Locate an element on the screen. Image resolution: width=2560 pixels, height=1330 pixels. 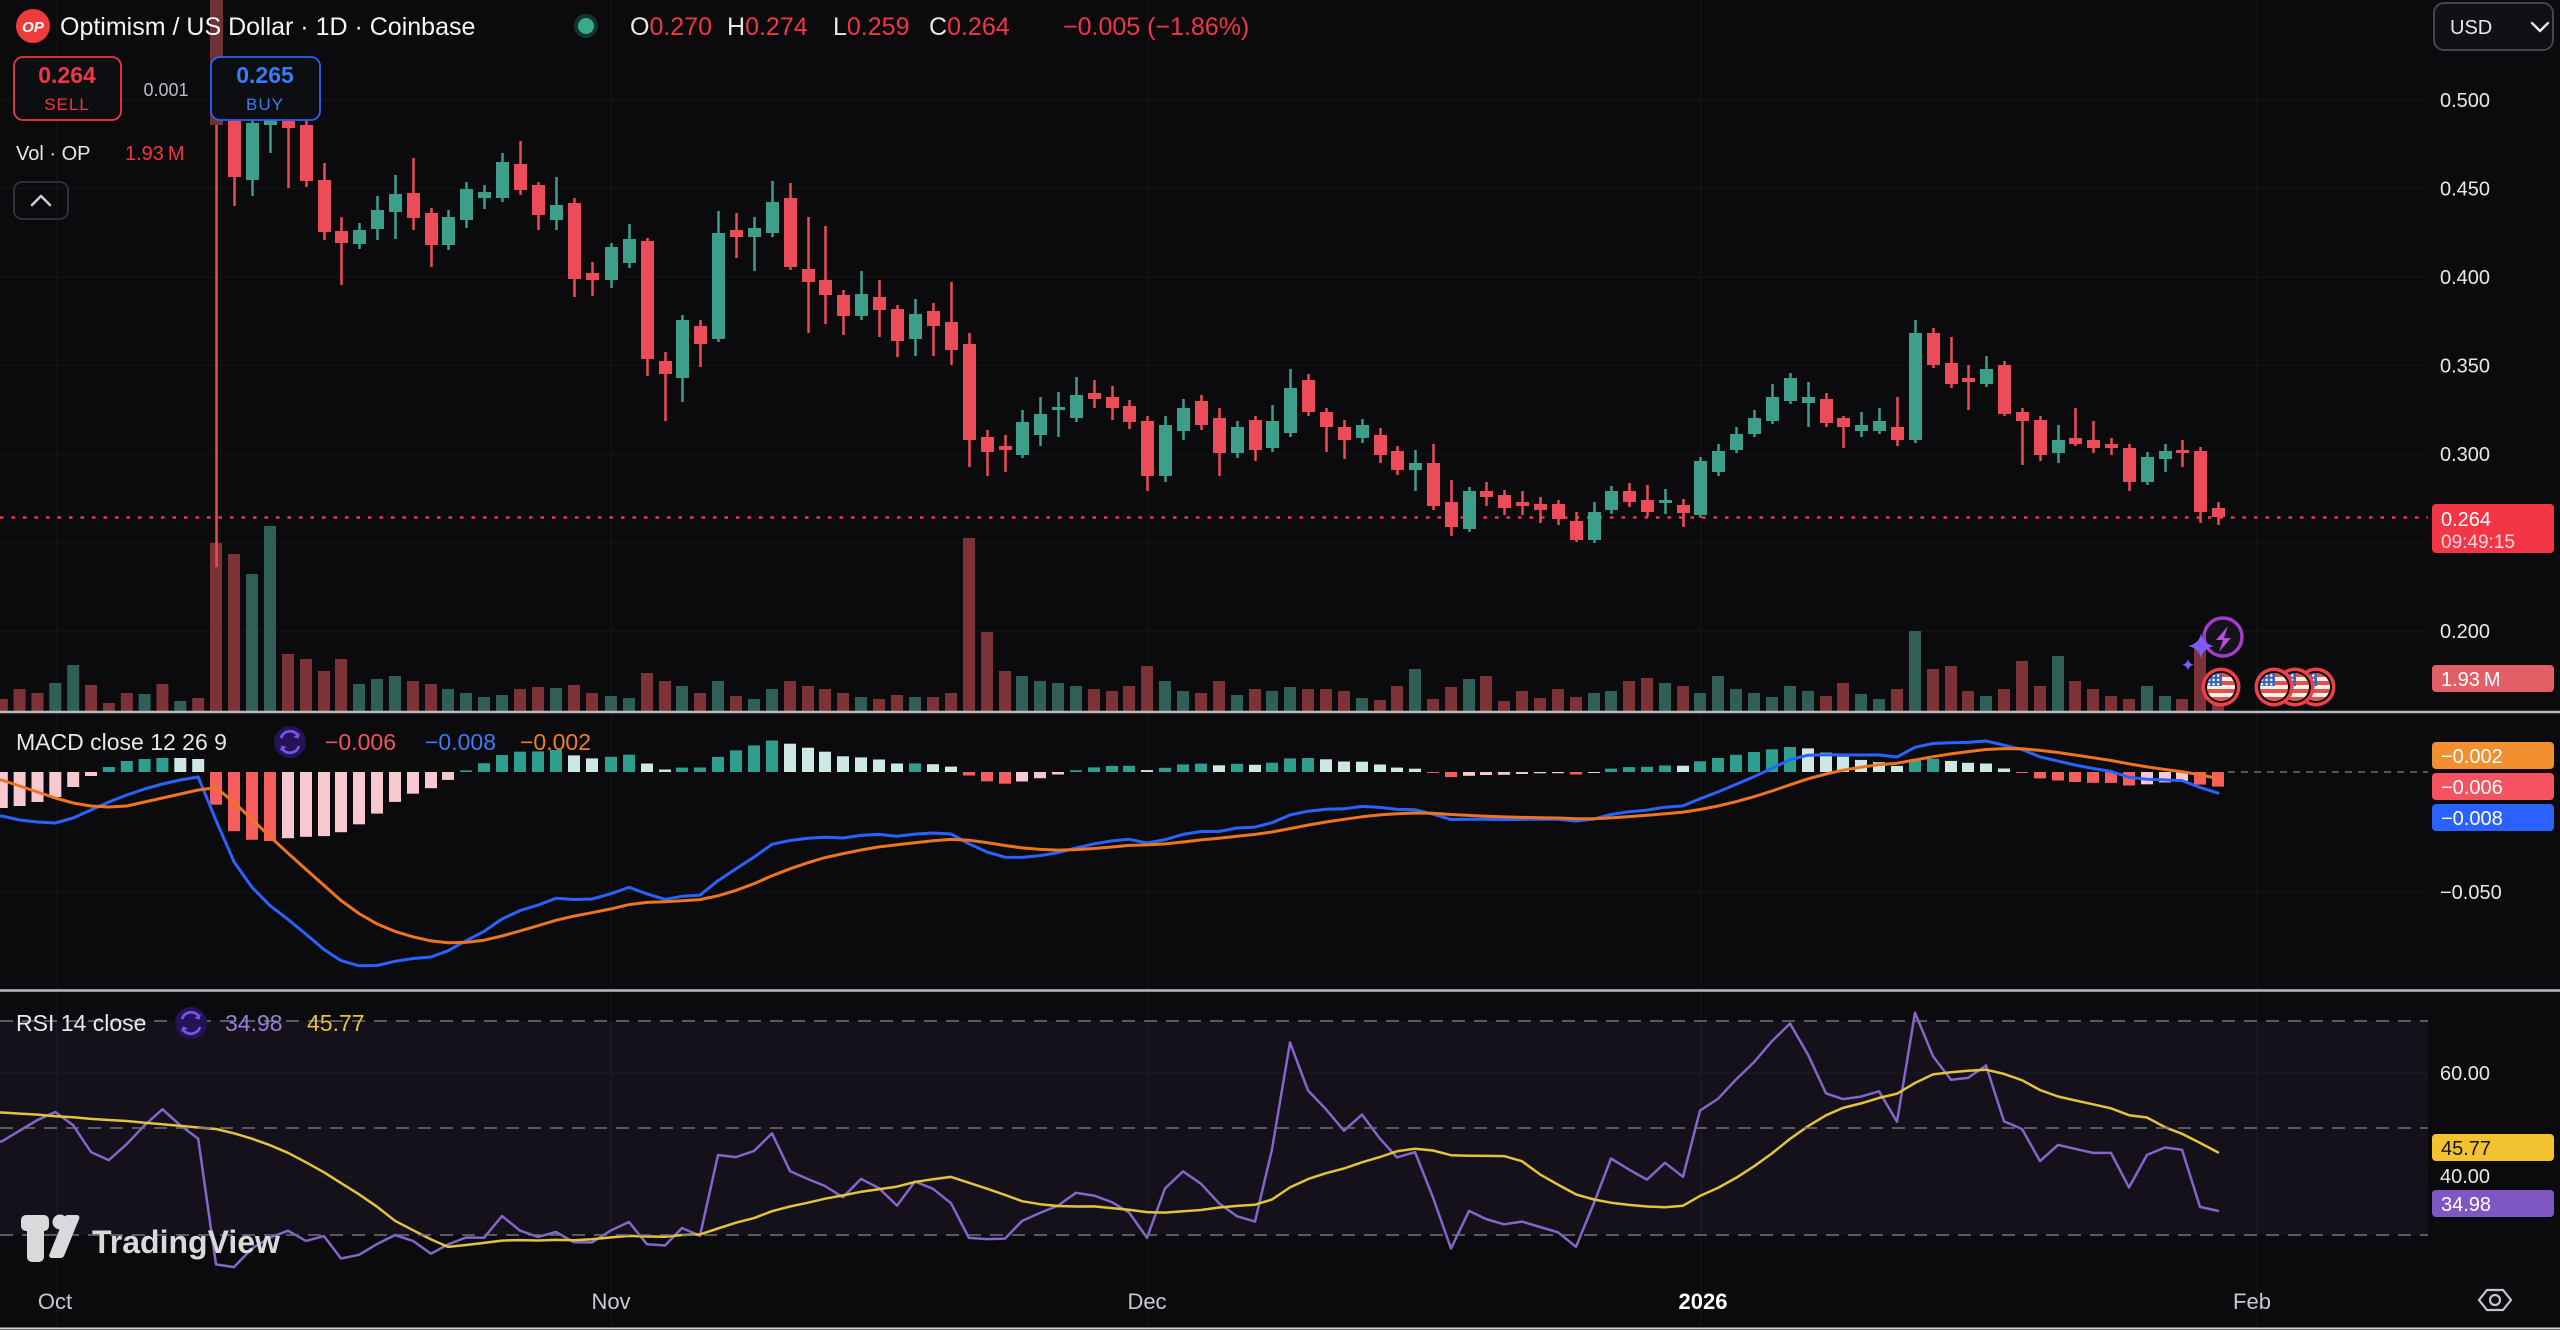
svg-text: MACD close 12 26 9 is located at coordinates (121, 742).